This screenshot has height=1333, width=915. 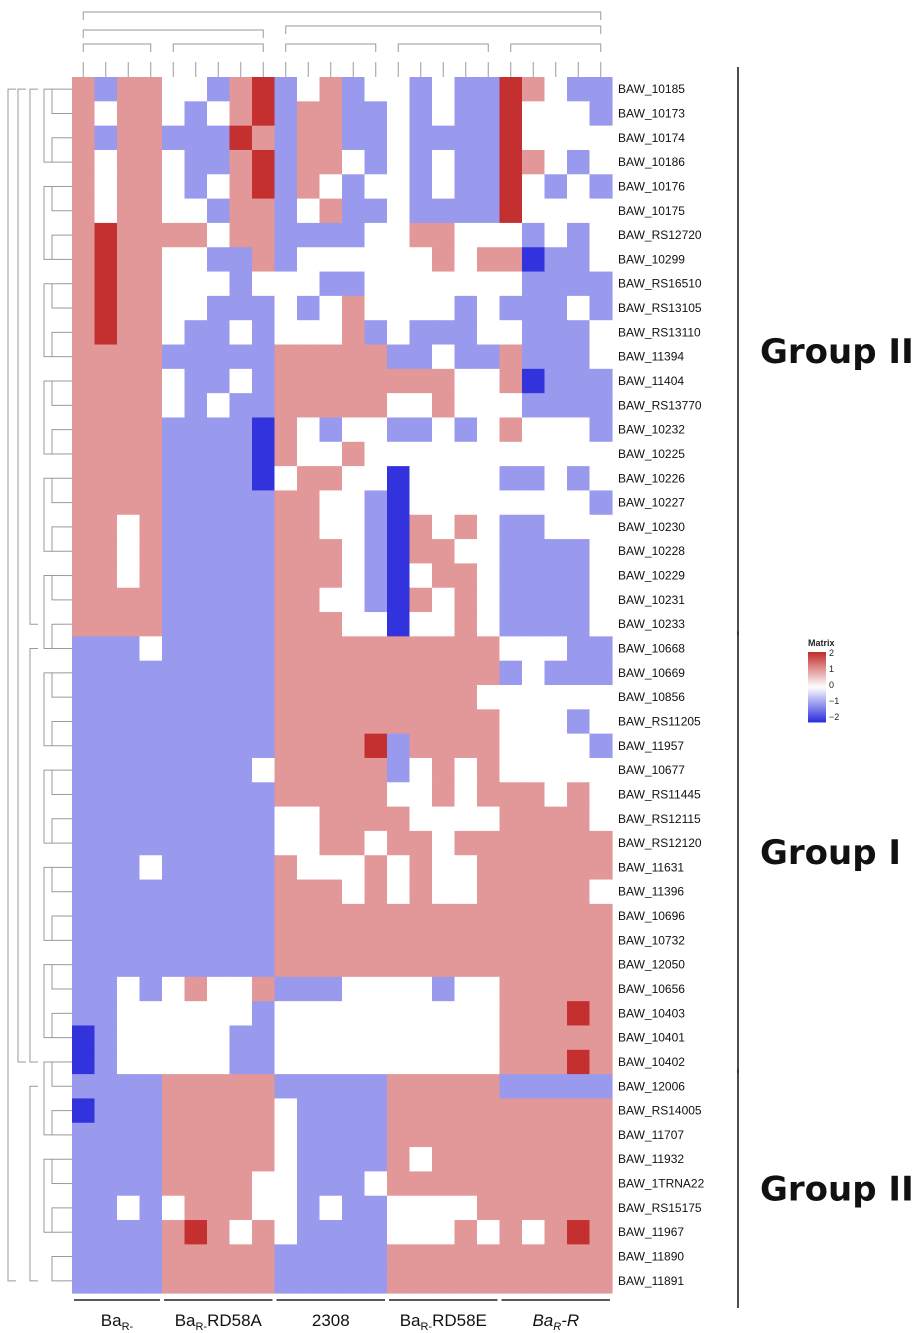 I want to click on row-label: BAW_11891, so click(x=651, y=1281).